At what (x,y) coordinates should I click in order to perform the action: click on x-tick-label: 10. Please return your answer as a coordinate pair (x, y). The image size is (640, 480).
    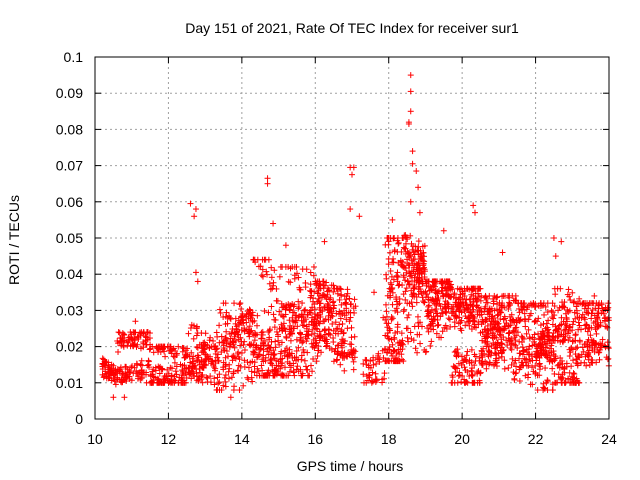
    Looking at the image, I should click on (95, 439).